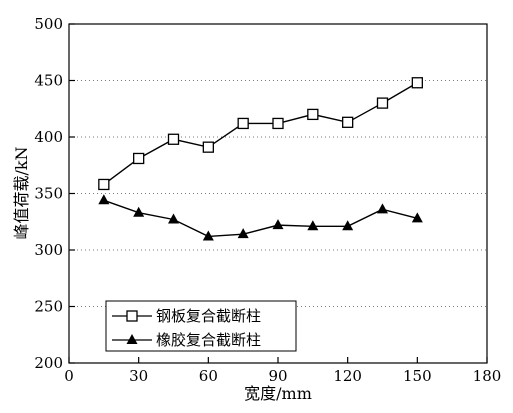 The image size is (513, 413). I want to click on legend-entry-2: 橡胶复合截断柱, so click(186, 340).